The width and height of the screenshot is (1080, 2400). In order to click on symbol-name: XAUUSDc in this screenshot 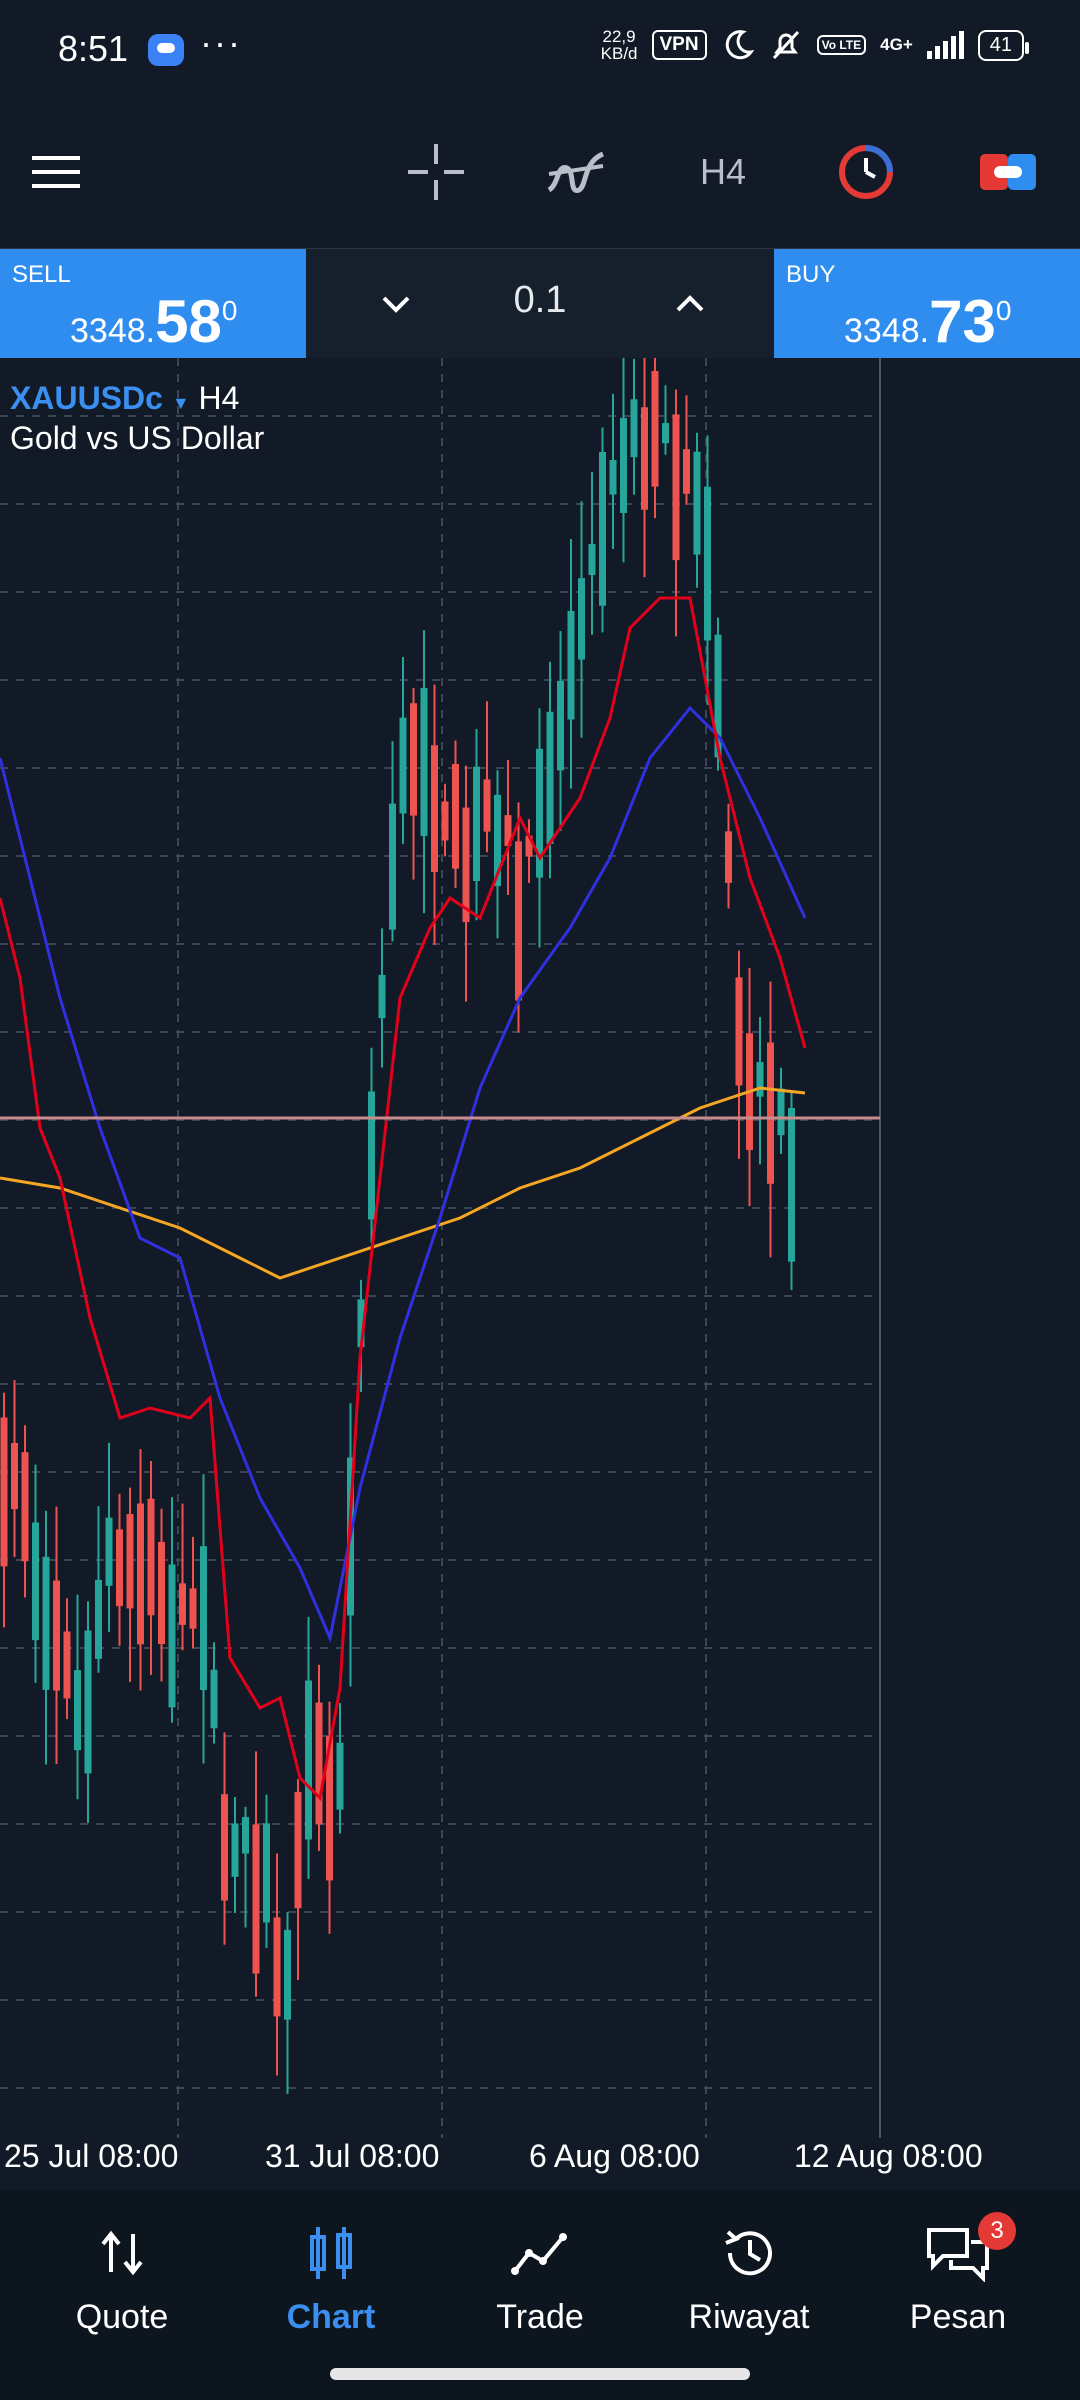, I will do `click(86, 398)`.